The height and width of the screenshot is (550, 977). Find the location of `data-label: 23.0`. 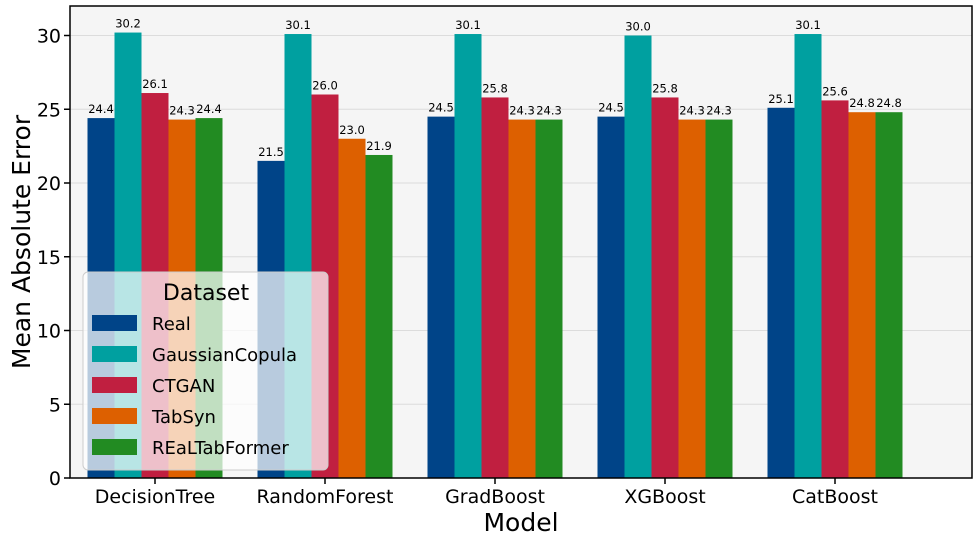

data-label: 23.0 is located at coordinates (352, 130).